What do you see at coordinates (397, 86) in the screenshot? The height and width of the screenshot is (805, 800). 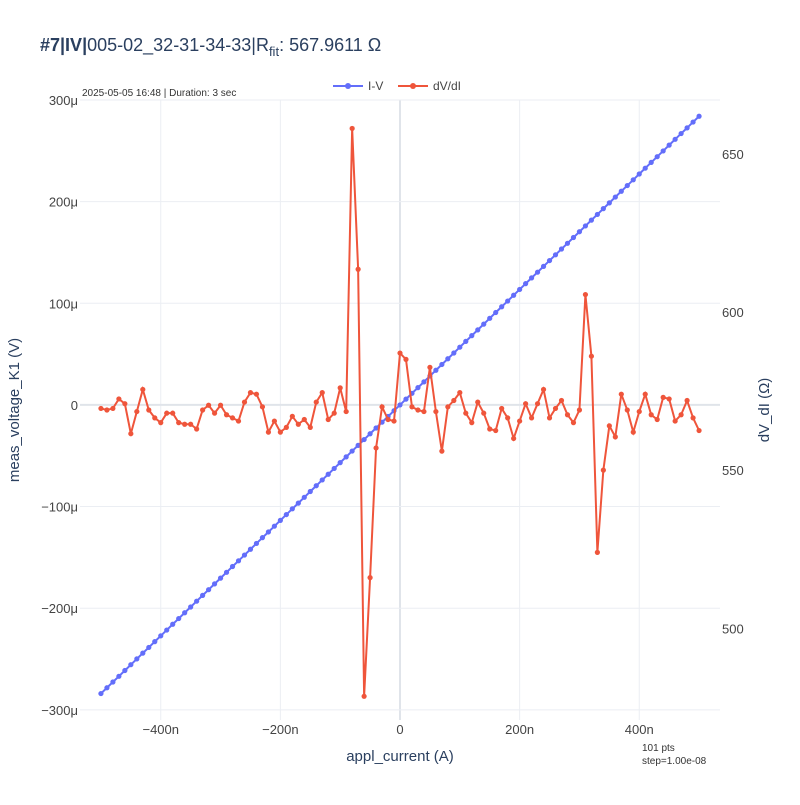 I see `legend: I-V dV/dI` at bounding box center [397, 86].